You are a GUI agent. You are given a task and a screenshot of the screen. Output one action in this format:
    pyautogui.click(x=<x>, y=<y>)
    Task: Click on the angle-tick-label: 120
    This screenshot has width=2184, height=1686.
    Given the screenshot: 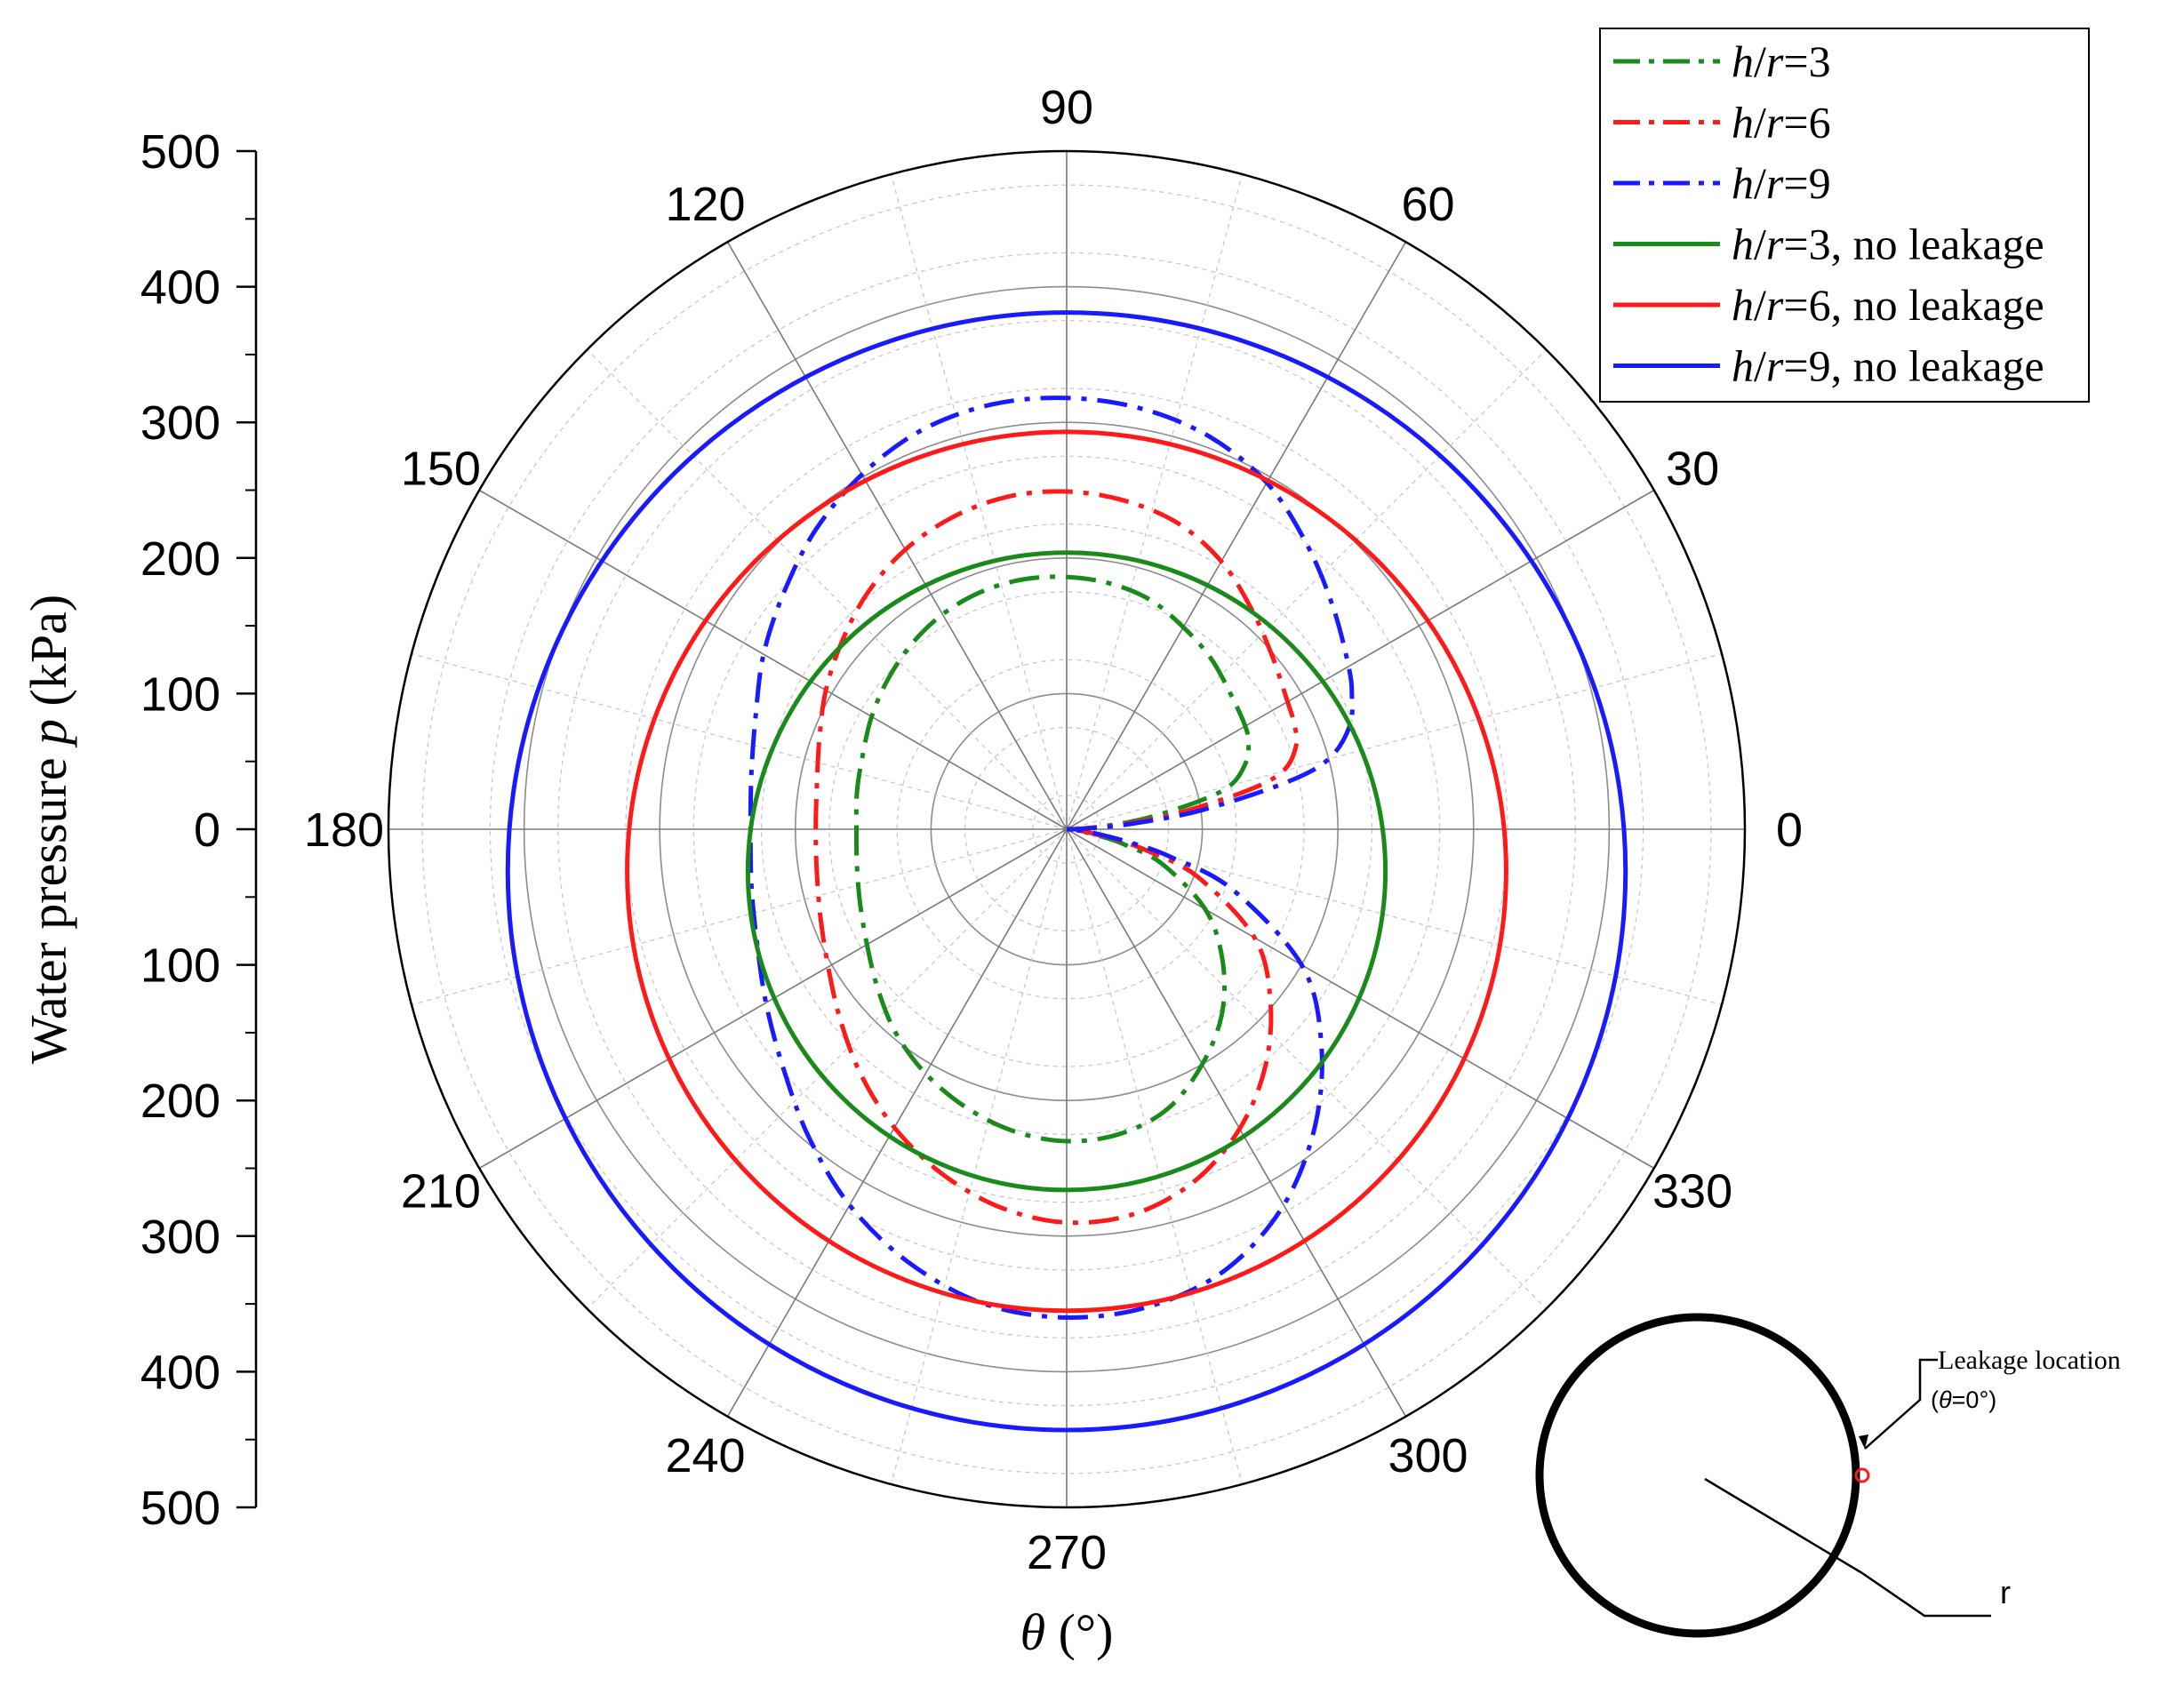 What is the action you would take?
    pyautogui.click(x=705, y=205)
    